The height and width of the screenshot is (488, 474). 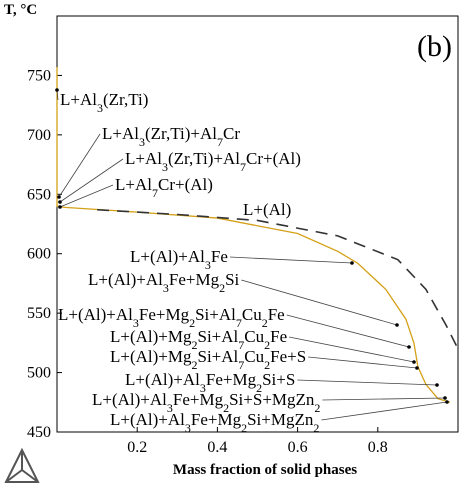 What do you see at coordinates (39, 75) in the screenshot?
I see `y-tick-label: 750` at bounding box center [39, 75].